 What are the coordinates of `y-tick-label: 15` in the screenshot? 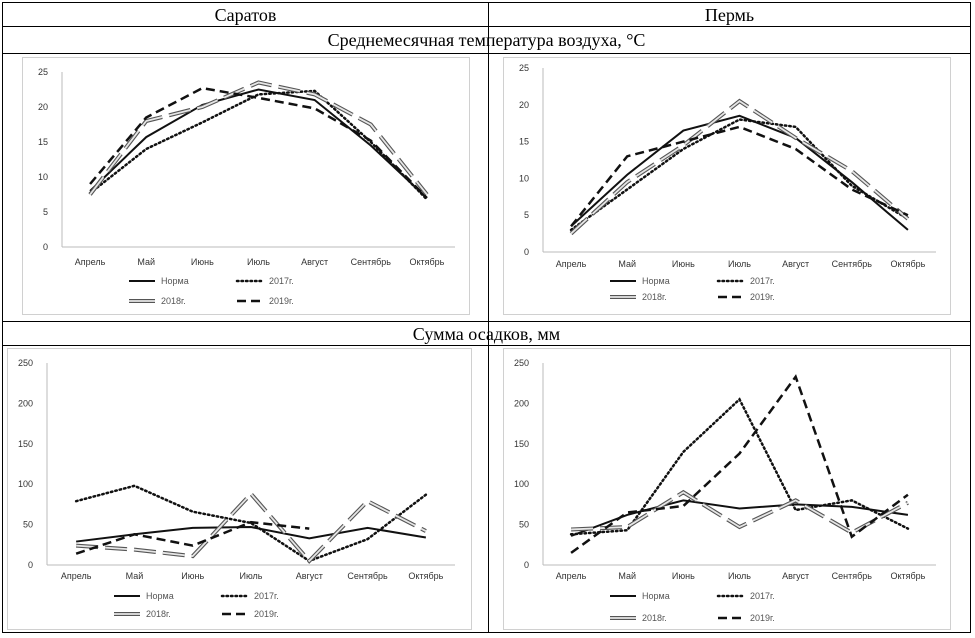 It's located at (43, 142).